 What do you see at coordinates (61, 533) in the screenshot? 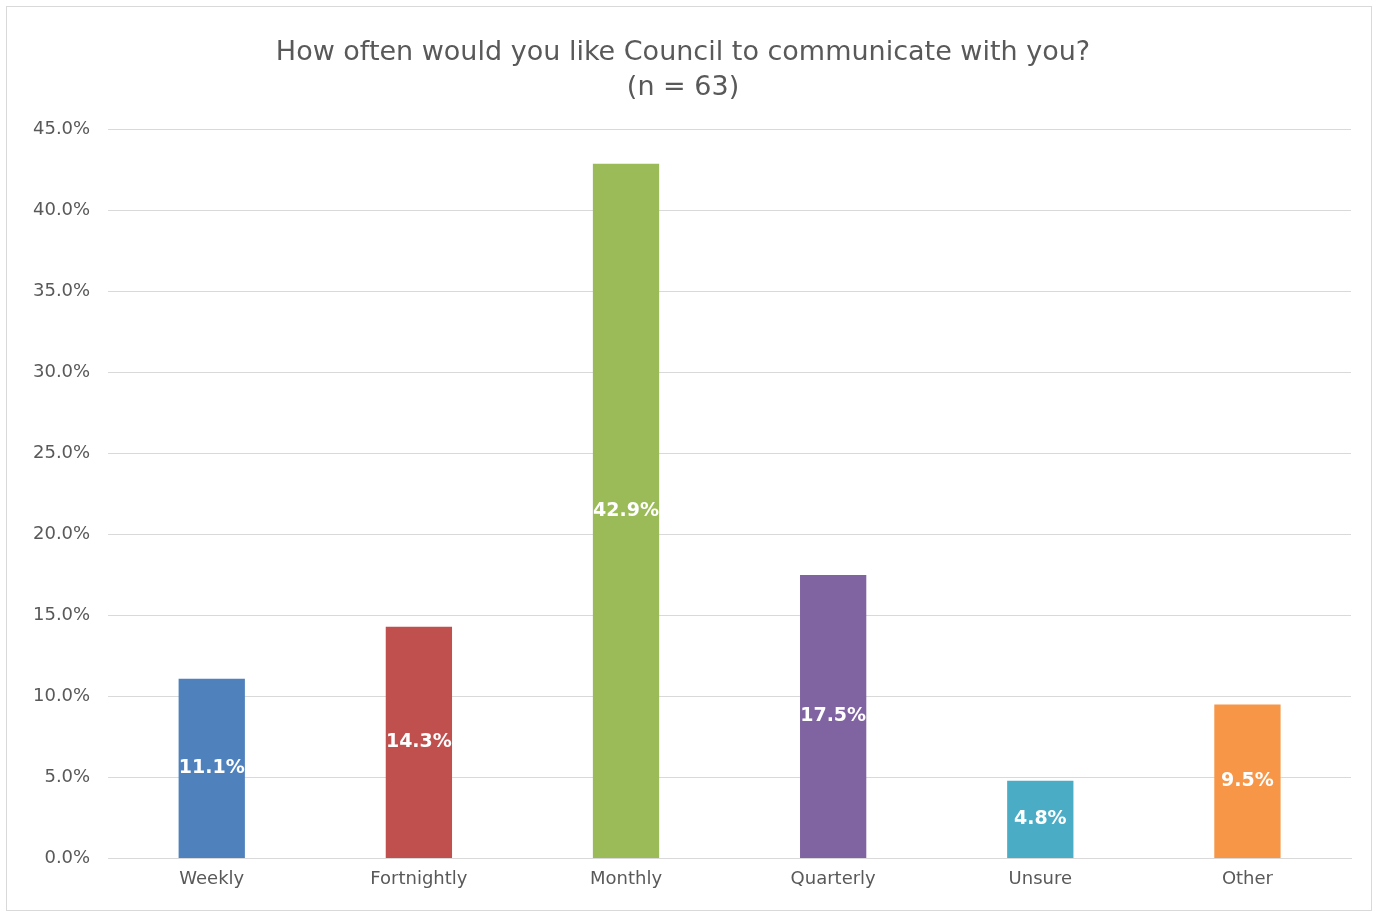
I see `y-tick-label: 20.0%` at bounding box center [61, 533].